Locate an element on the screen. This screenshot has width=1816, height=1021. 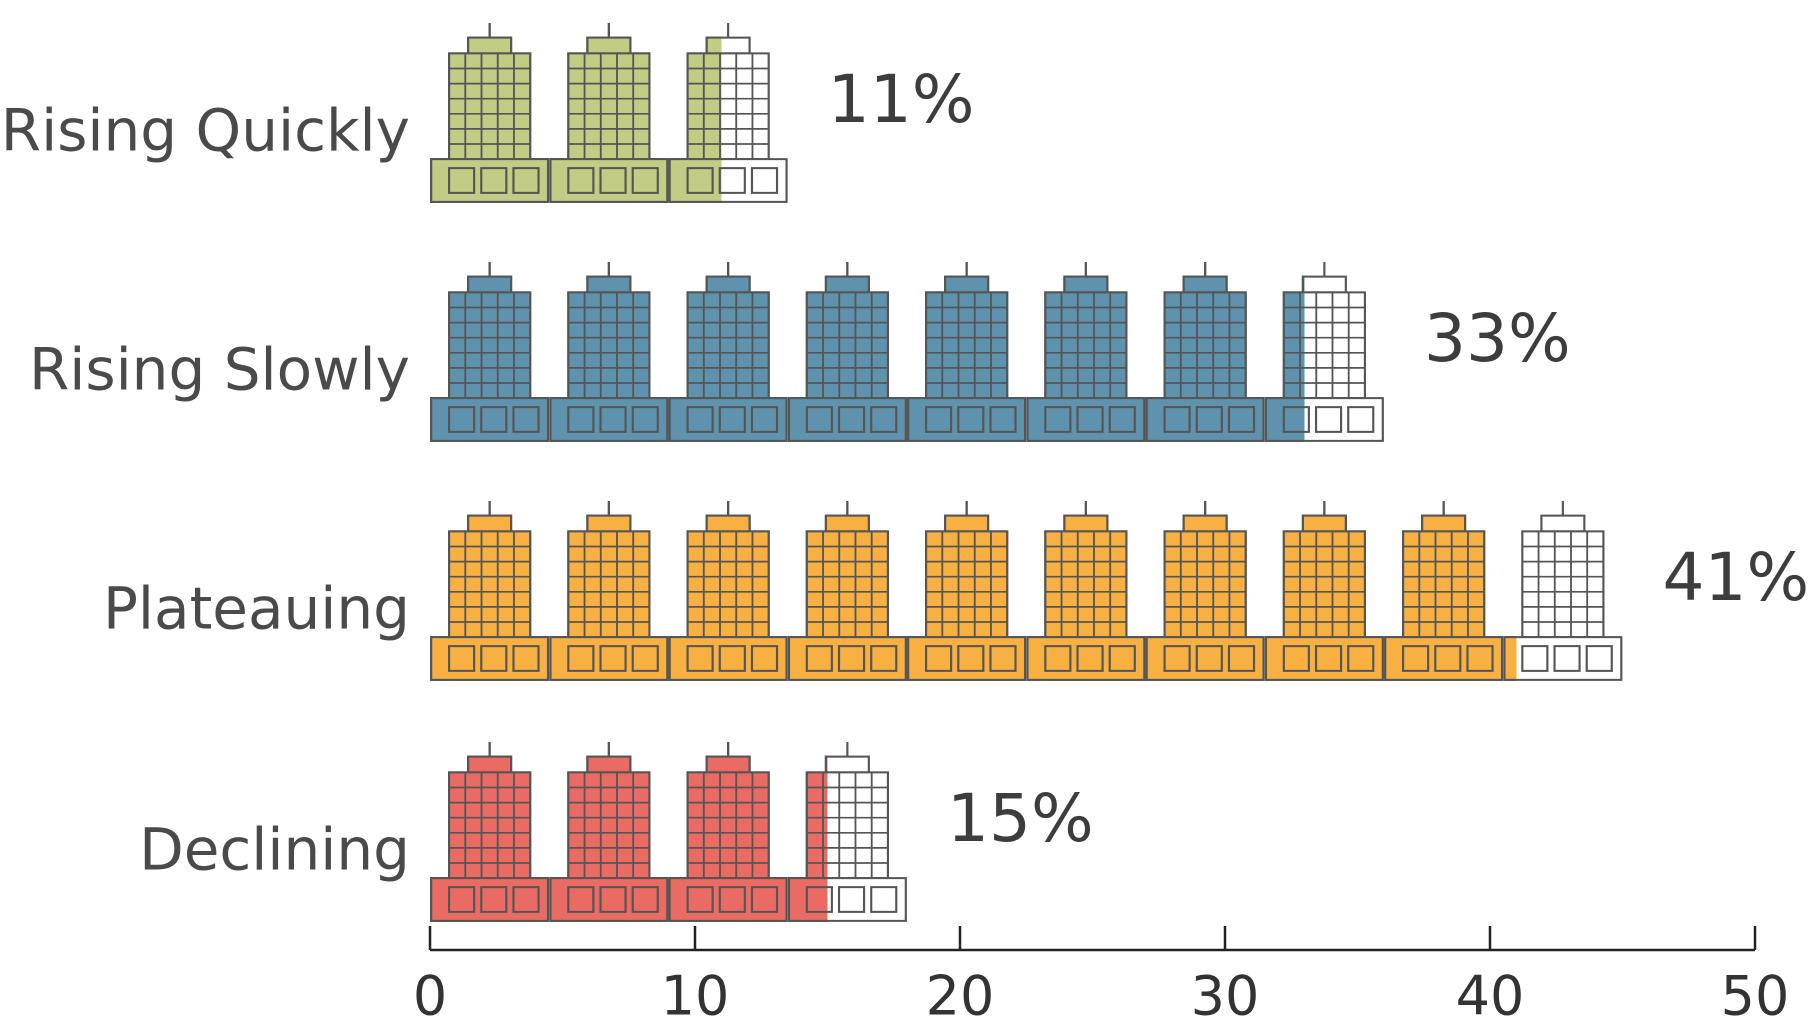
x-tick-label: 20 is located at coordinates (960, 993).